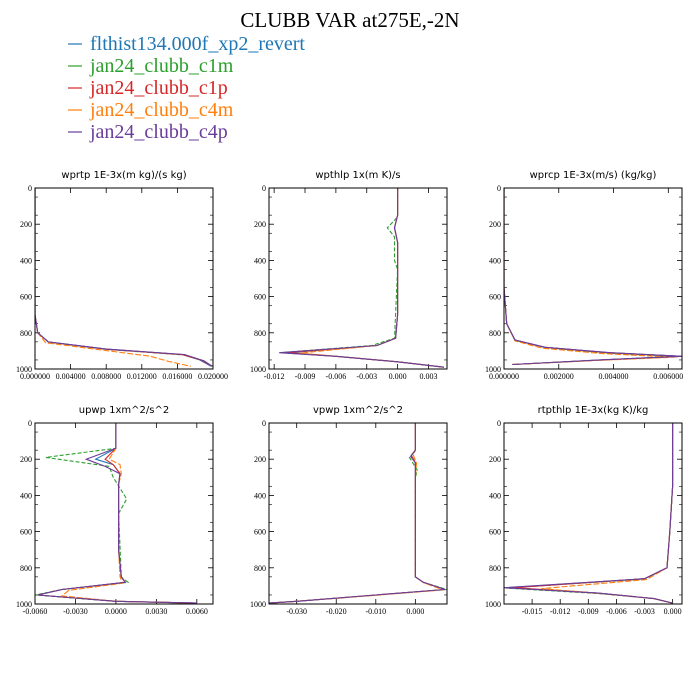  What do you see at coordinates (274, 376) in the screenshot?
I see `x-tick-label: -0.012` at bounding box center [274, 376].